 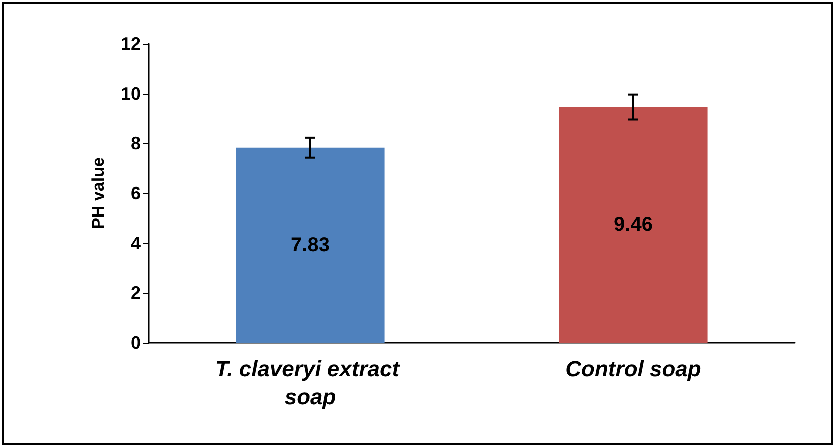 I want to click on y-tick-label: 12, so click(x=130, y=44).